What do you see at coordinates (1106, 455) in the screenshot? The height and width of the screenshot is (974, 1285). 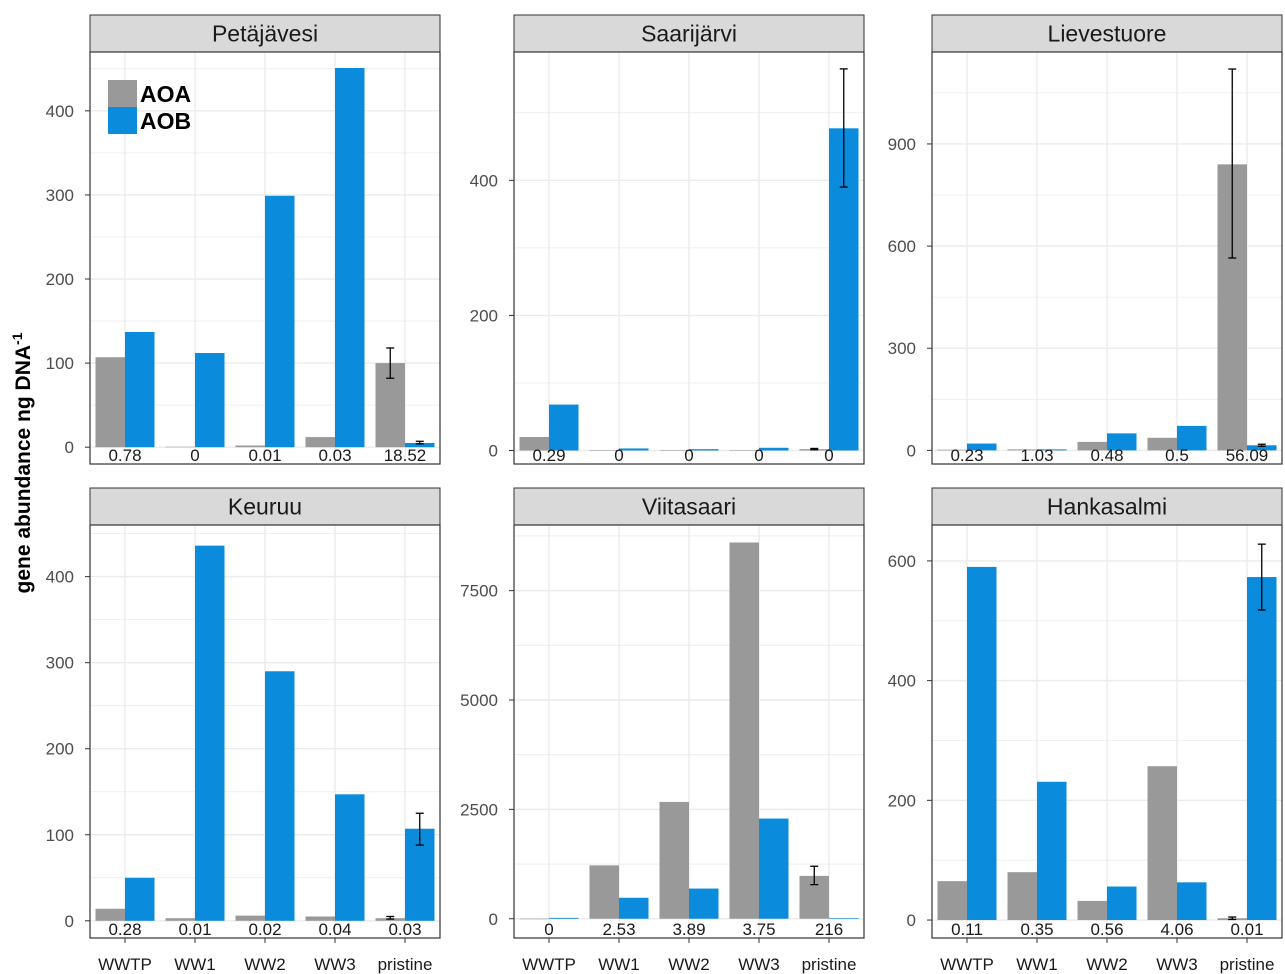 I see `ratio-label: 0.48` at bounding box center [1106, 455].